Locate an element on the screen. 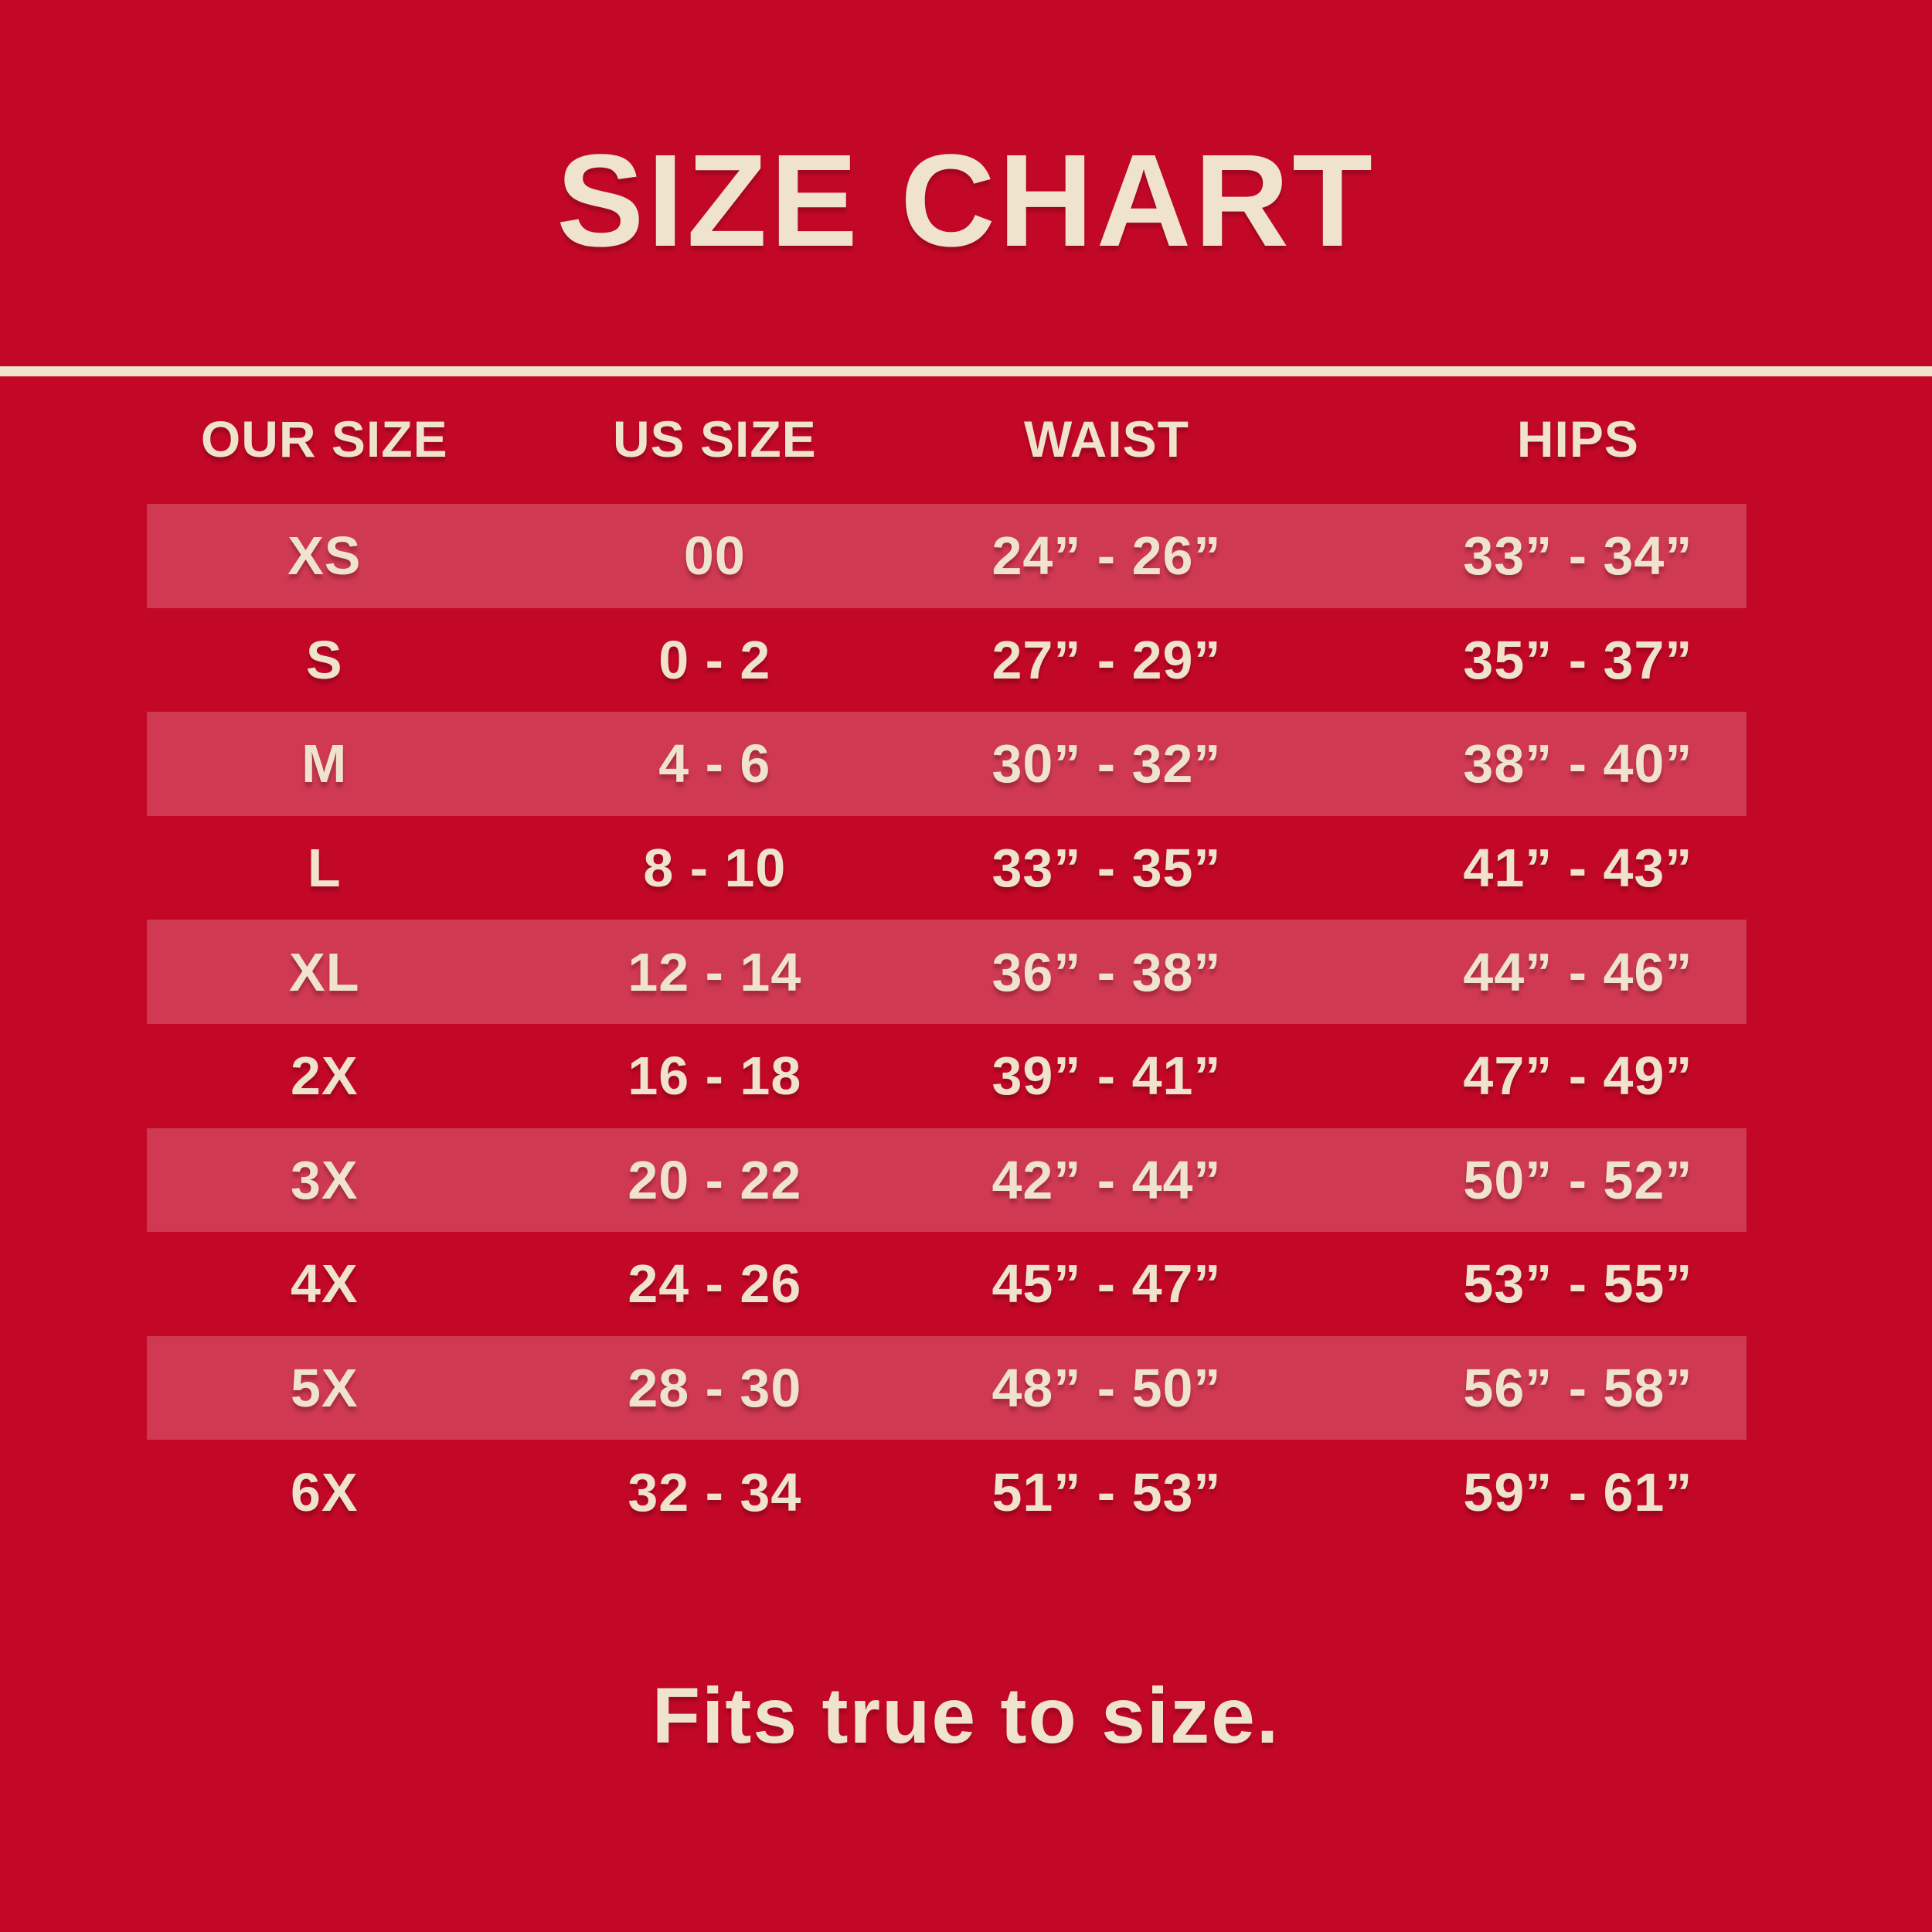 Image resolution: width=1932 pixels, height=1932 pixels. cell-hips: 50” - 52” is located at coordinates (1578, 1179).